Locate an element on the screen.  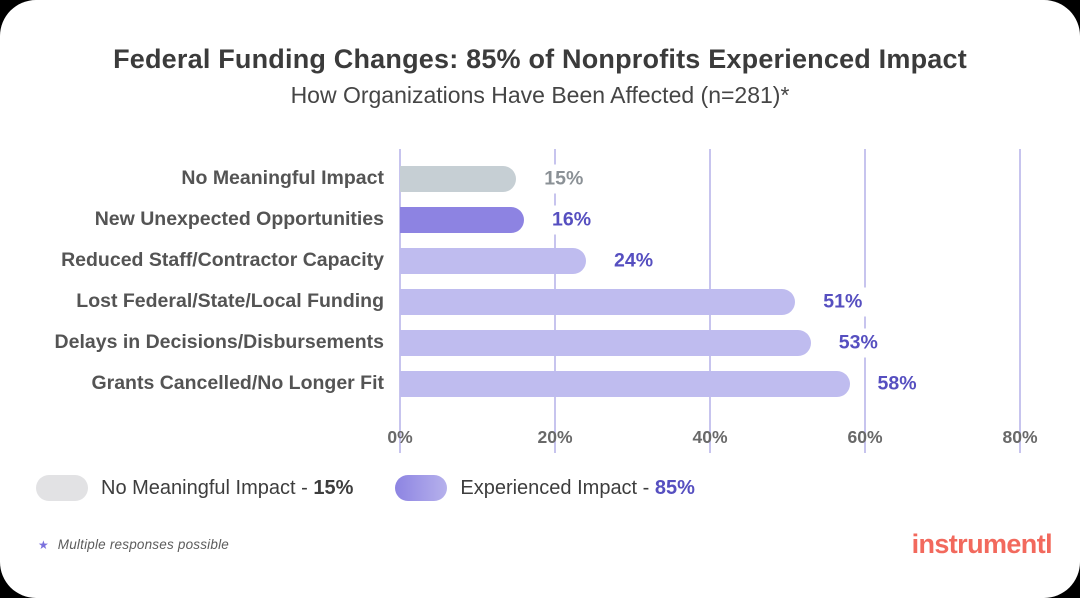
legend-label: No Meaningful Impact - 15% is located at coordinates (227, 488).